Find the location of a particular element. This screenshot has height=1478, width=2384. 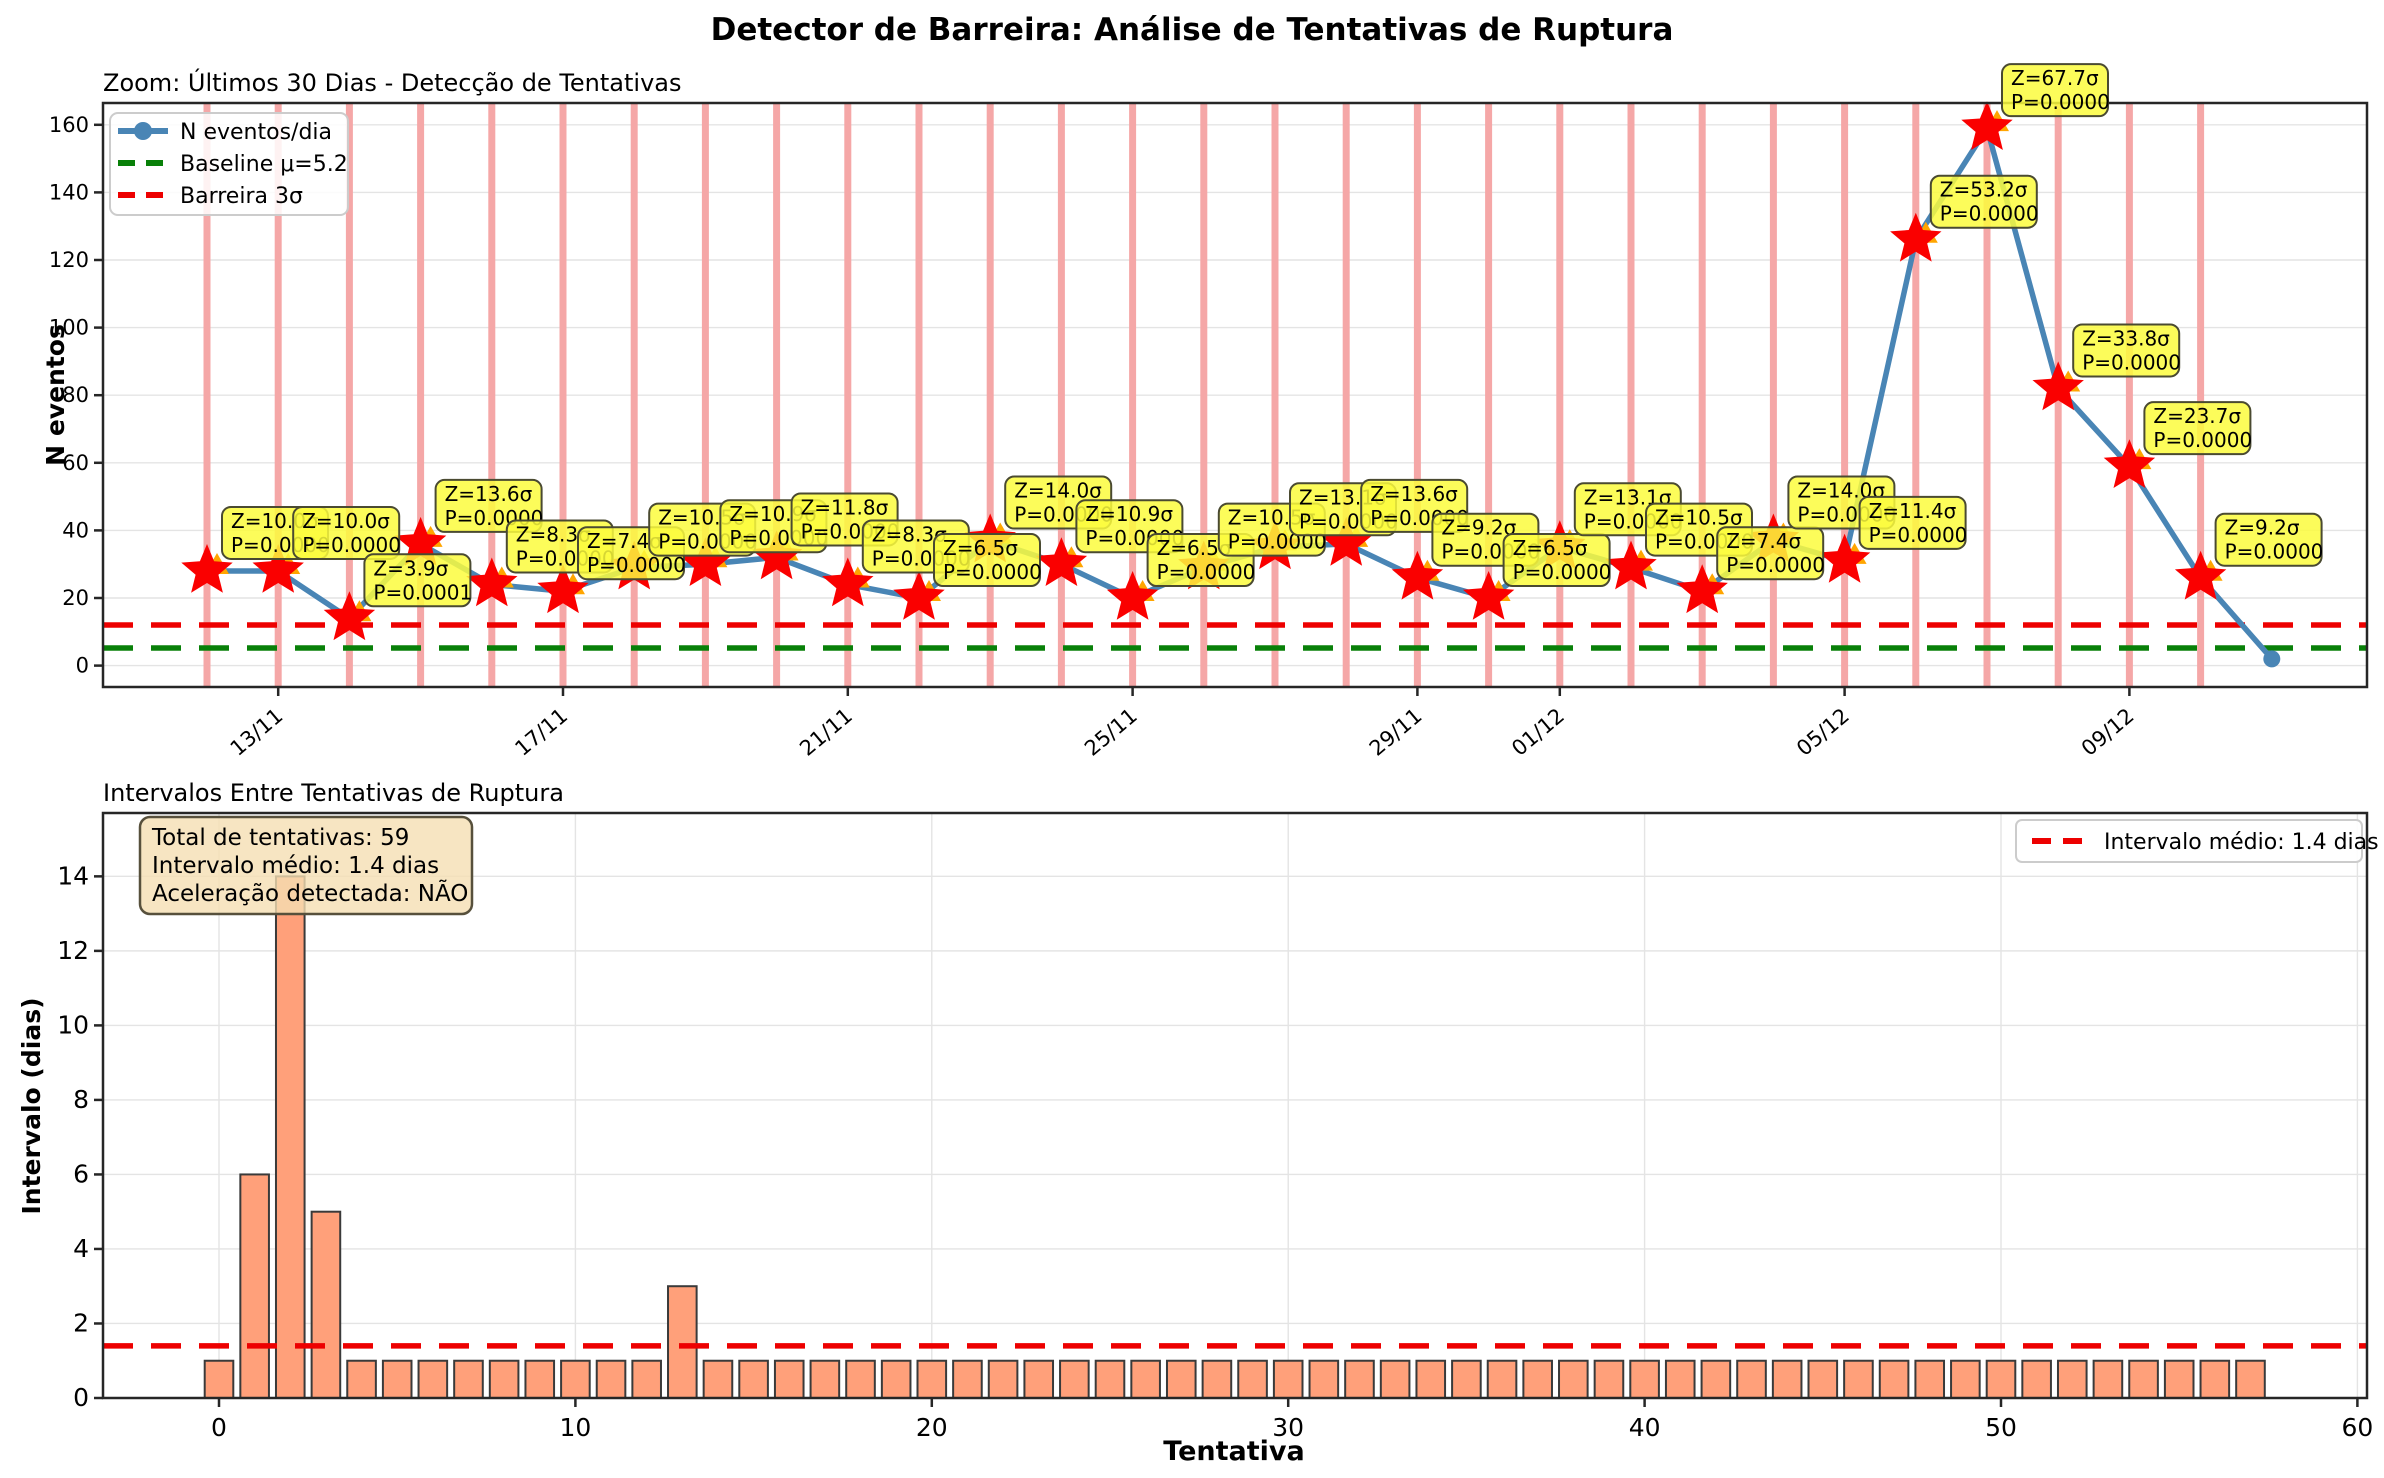

y-tick-label: 10 is located at coordinates (73, 1024).